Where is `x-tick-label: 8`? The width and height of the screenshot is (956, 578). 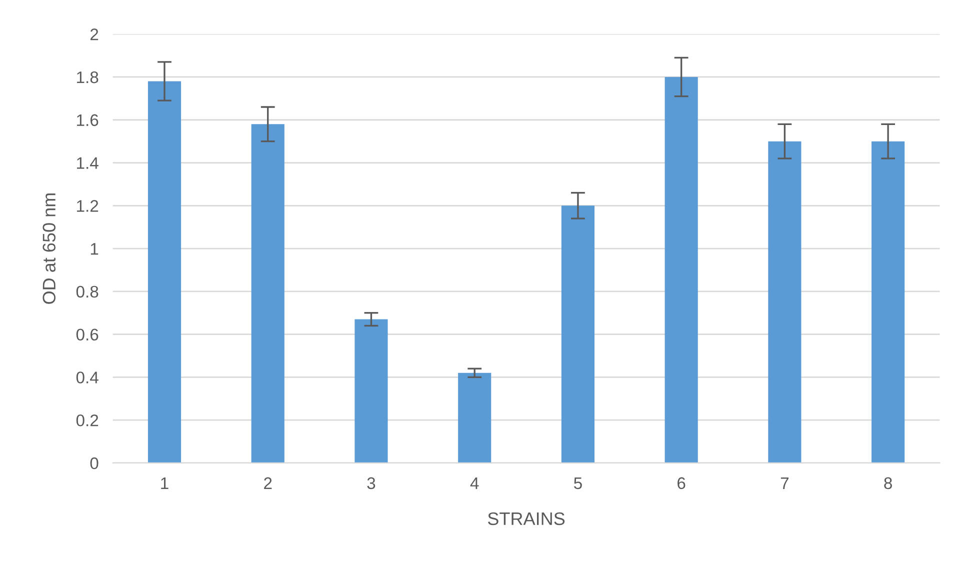 x-tick-label: 8 is located at coordinates (888, 483).